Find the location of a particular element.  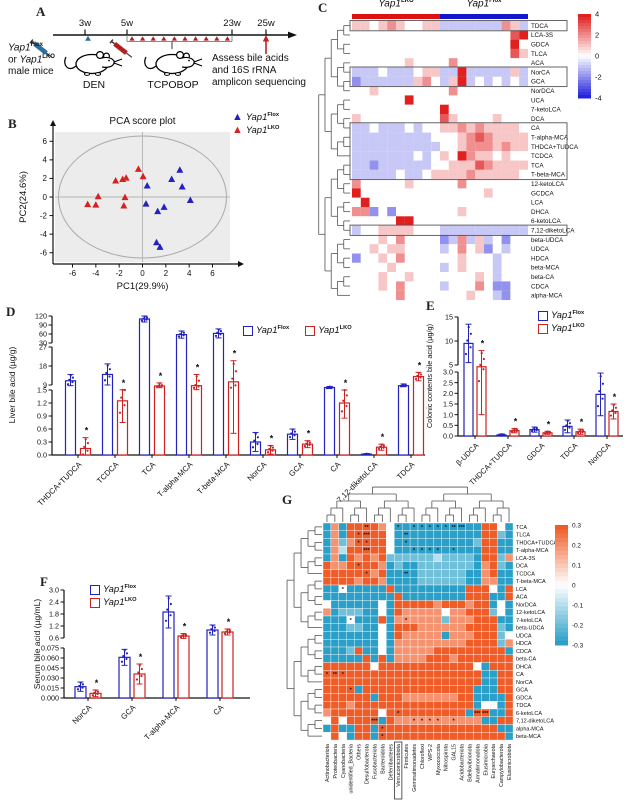

svg-text: 0.0 is located at coordinates (42, 455).